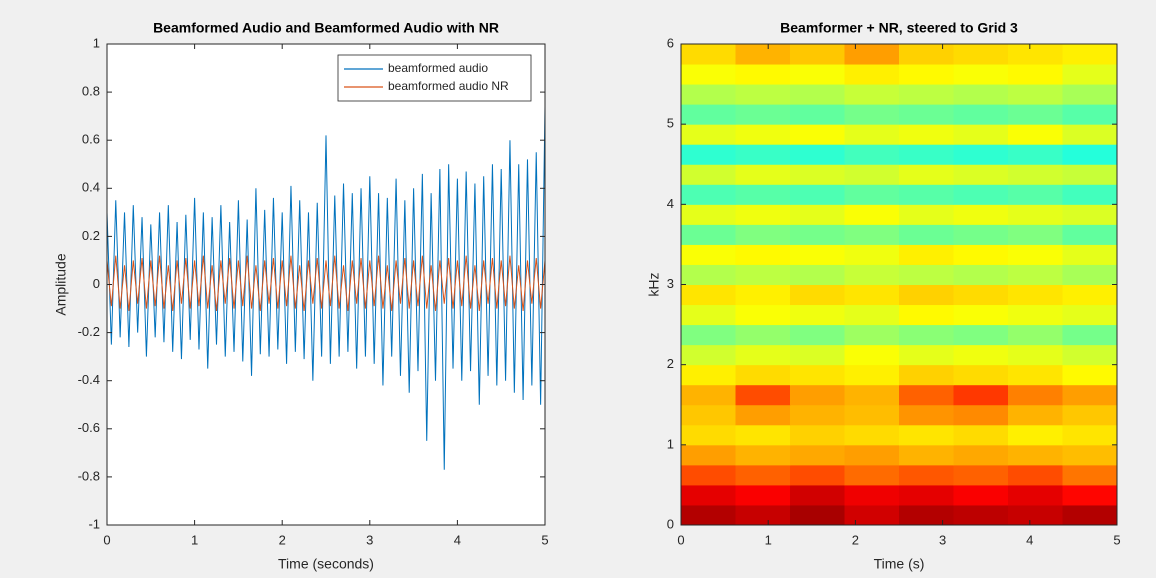  Describe the element at coordinates (434, 78) in the screenshot. I see `legend-box` at that location.